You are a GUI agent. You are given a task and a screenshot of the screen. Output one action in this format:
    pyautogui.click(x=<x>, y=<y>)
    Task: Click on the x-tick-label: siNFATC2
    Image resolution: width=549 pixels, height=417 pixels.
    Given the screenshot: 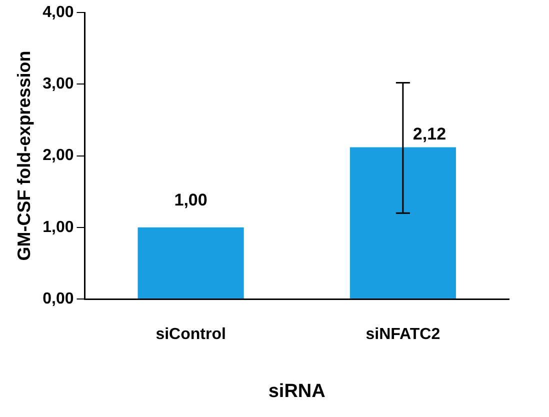 What is the action you would take?
    pyautogui.click(x=403, y=335)
    